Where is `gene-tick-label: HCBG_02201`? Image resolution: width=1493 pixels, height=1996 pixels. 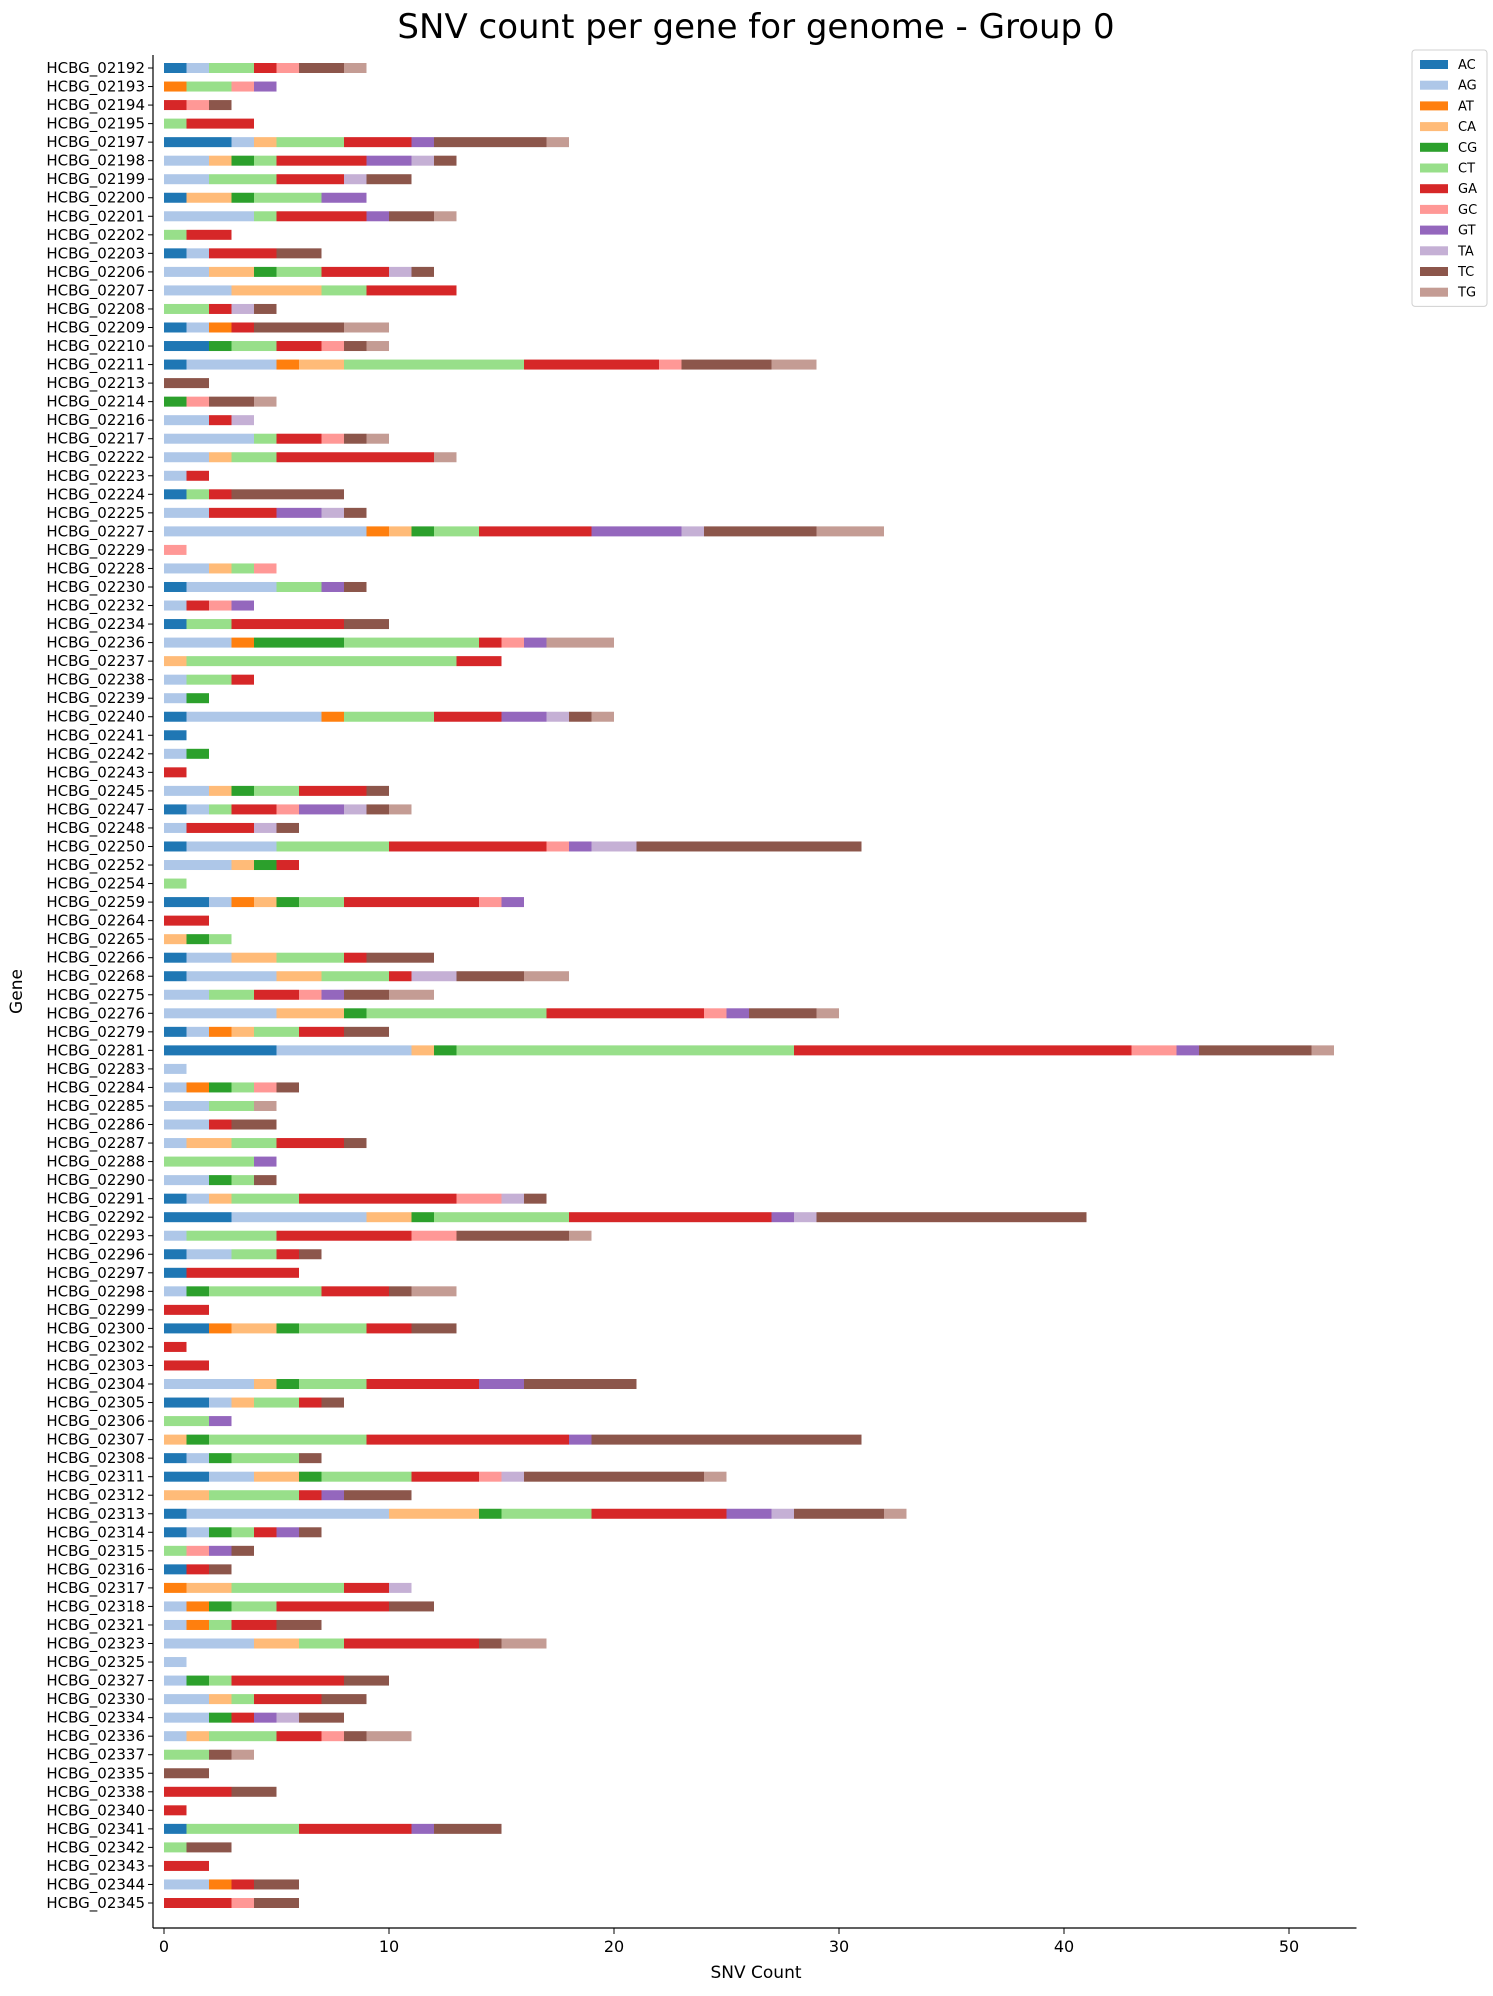 gene-tick-label: HCBG_02201 is located at coordinates (95, 216).